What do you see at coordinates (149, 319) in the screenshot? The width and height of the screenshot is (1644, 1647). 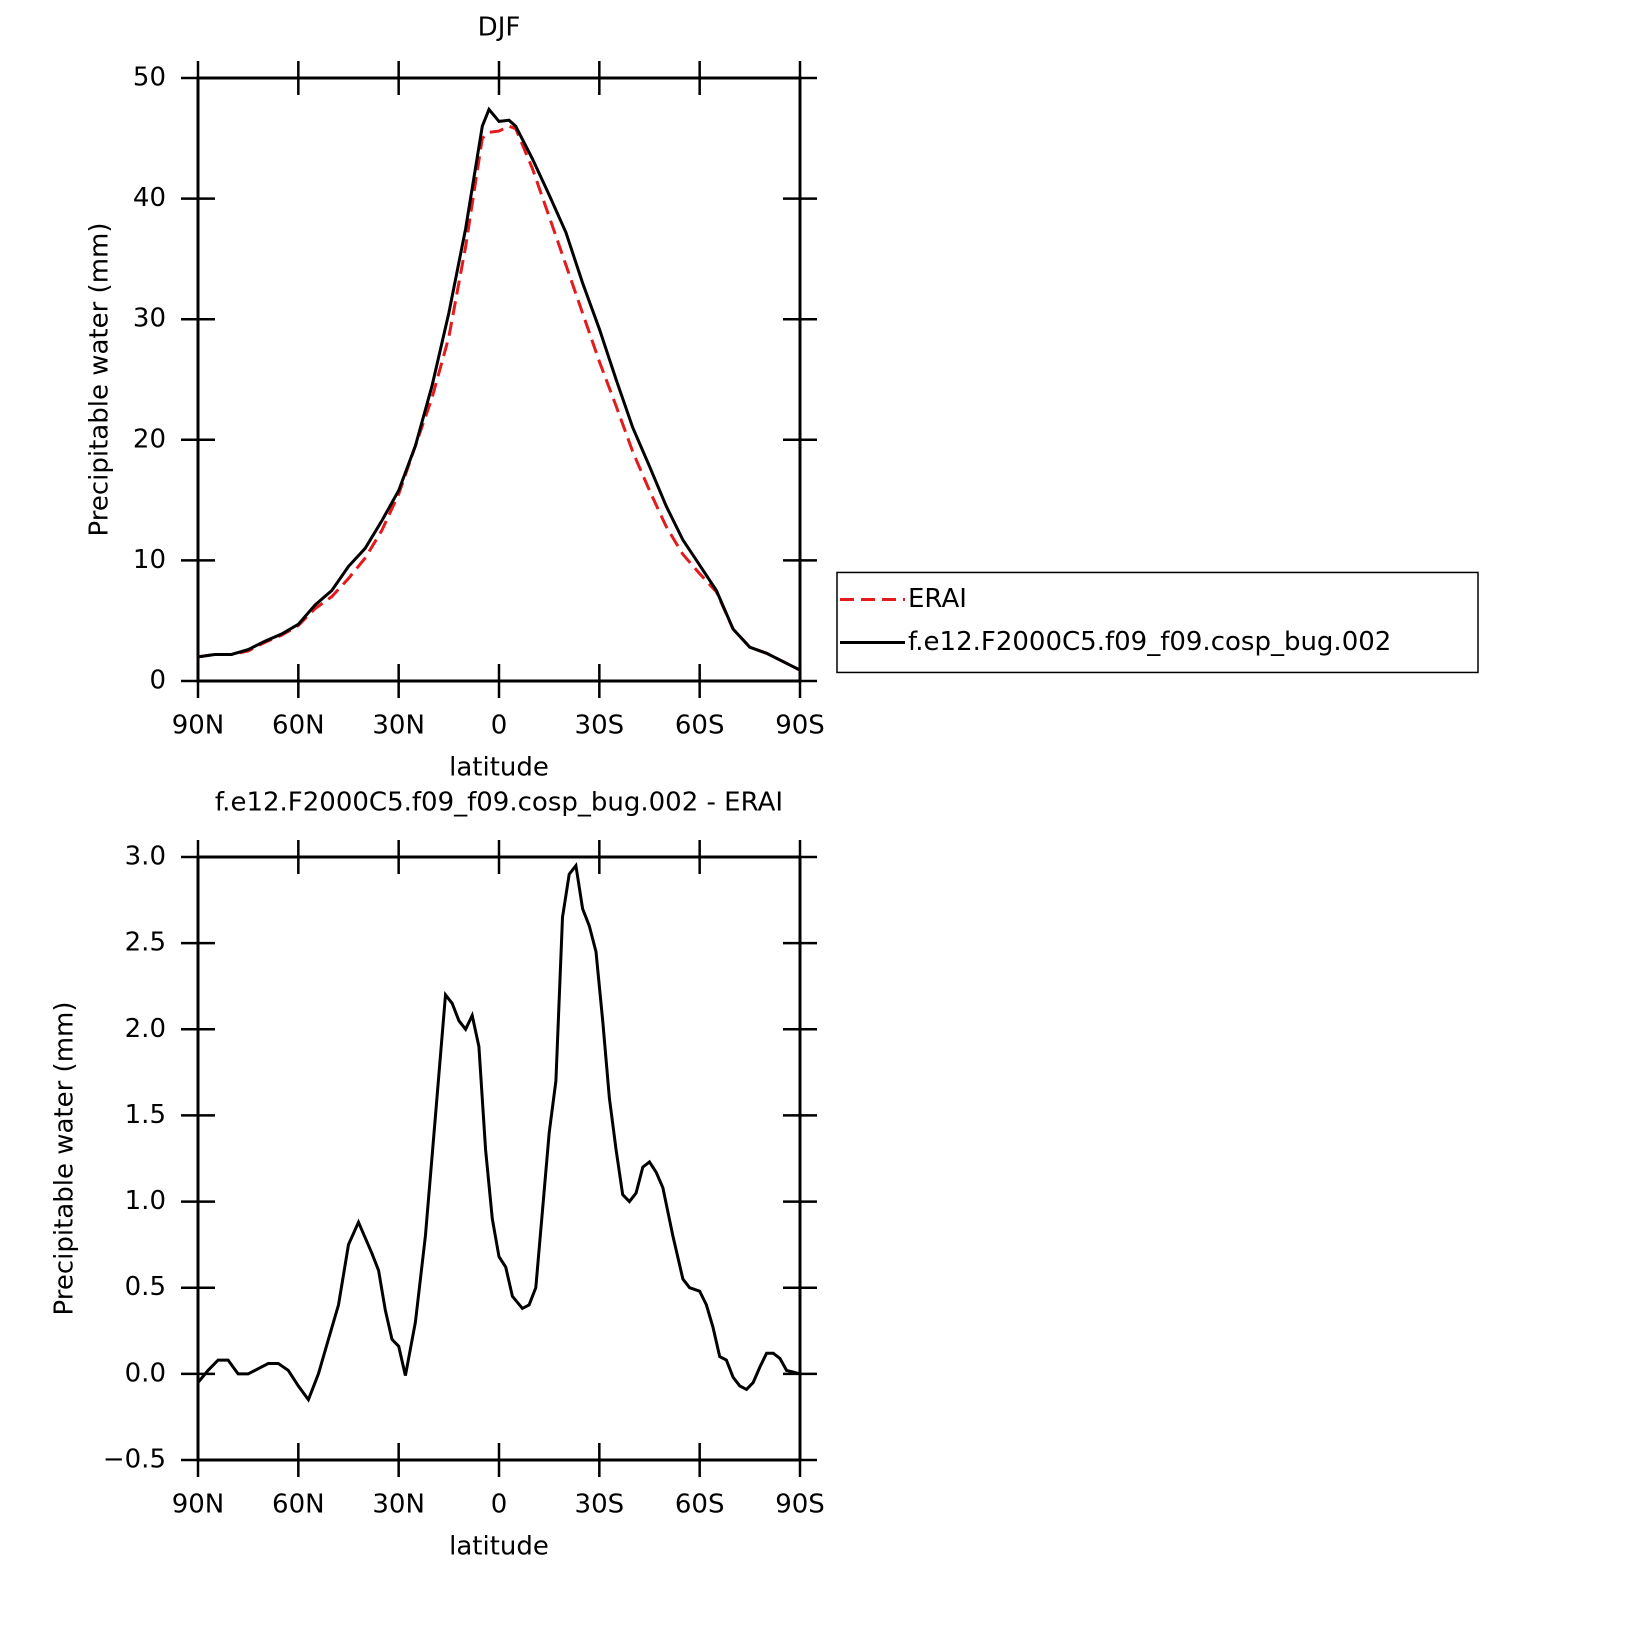 I see `y-tick-label: 30` at bounding box center [149, 319].